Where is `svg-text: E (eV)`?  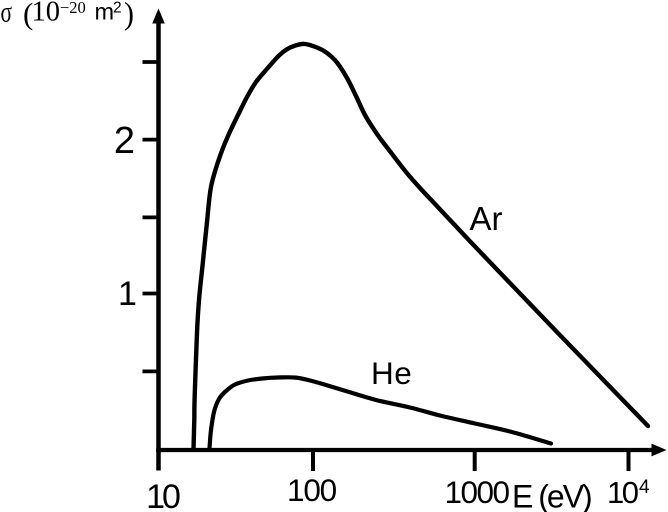
svg-text: E (eV) is located at coordinates (551, 495).